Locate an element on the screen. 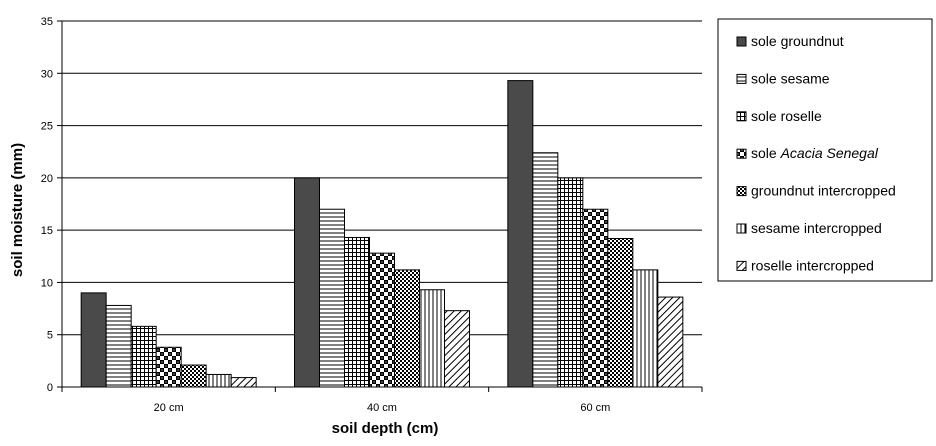 The width and height of the screenshot is (936, 446). legend-label-plain: sole is located at coordinates (766, 153).